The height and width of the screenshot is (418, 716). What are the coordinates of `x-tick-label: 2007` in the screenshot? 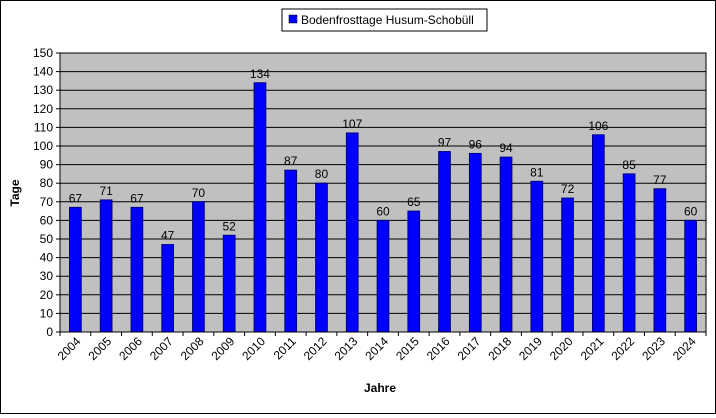 It's located at (161, 348).